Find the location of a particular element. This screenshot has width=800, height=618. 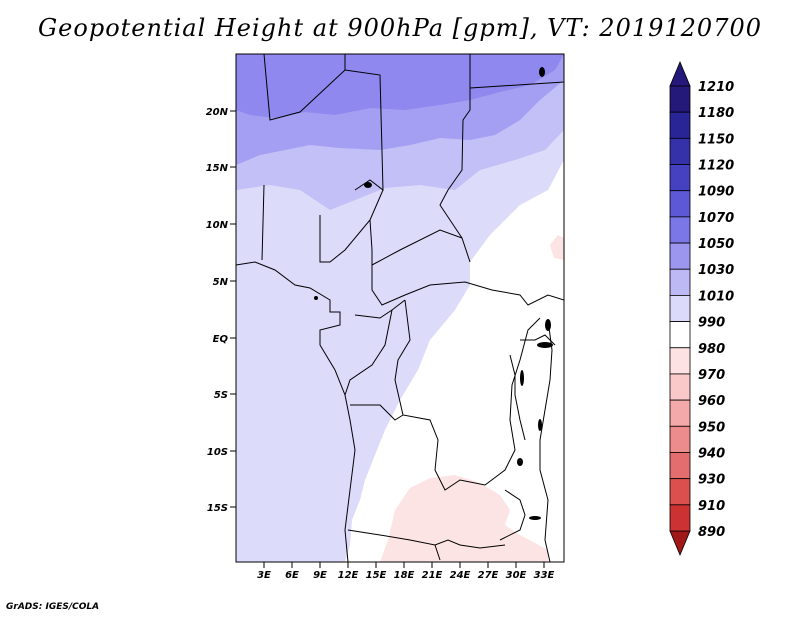

lat-tick-label: 10N is located at coordinates (217, 225).